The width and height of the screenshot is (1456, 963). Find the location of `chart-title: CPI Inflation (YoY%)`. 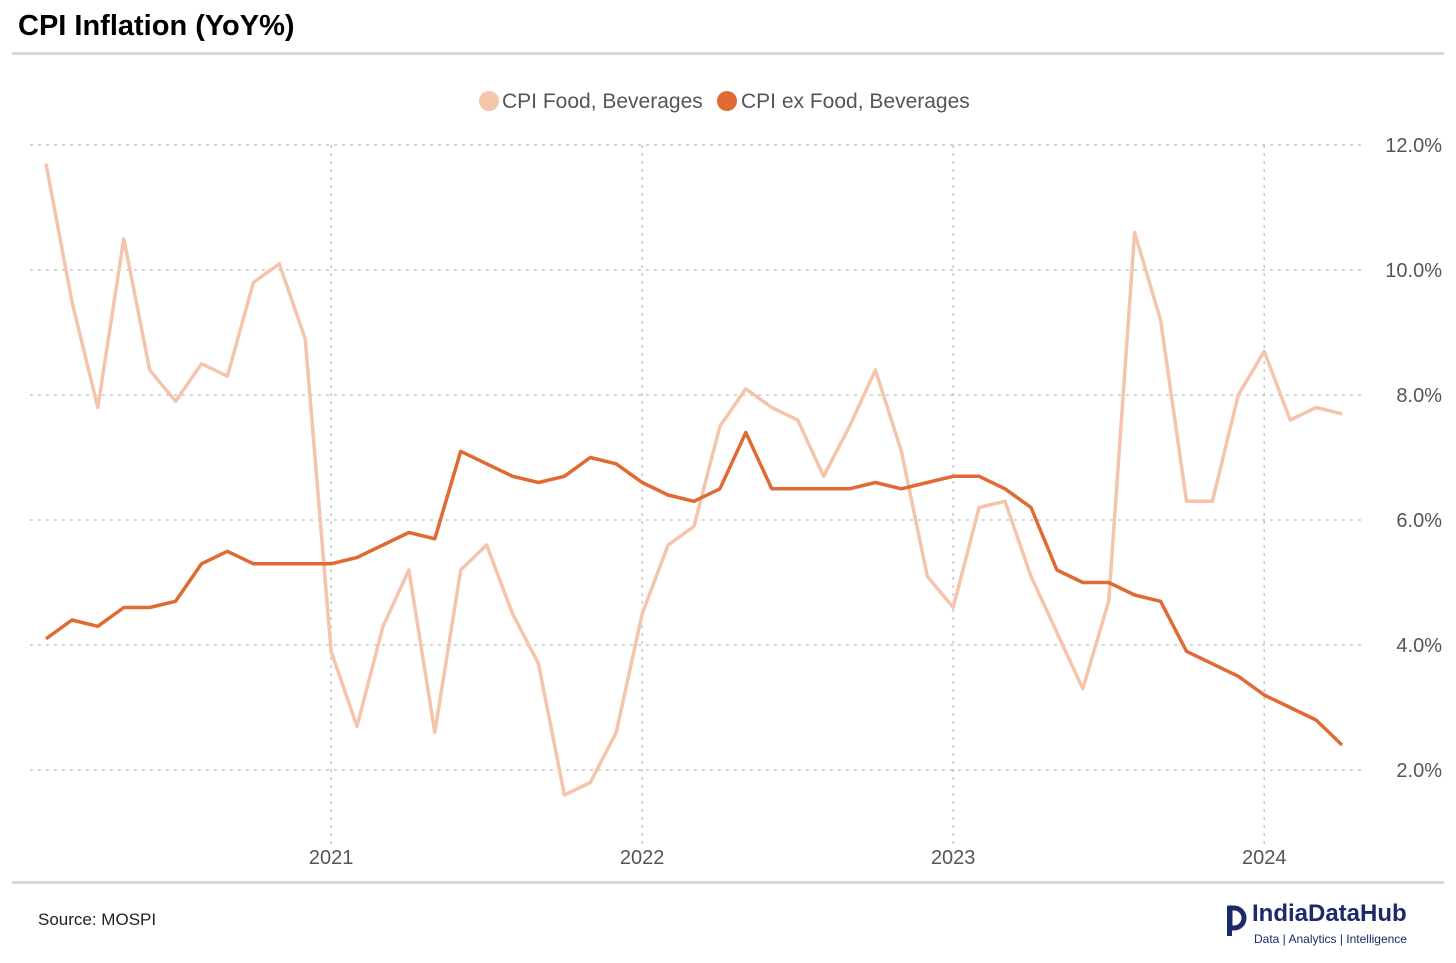

chart-title: CPI Inflation (YoY%) is located at coordinates (156, 26).